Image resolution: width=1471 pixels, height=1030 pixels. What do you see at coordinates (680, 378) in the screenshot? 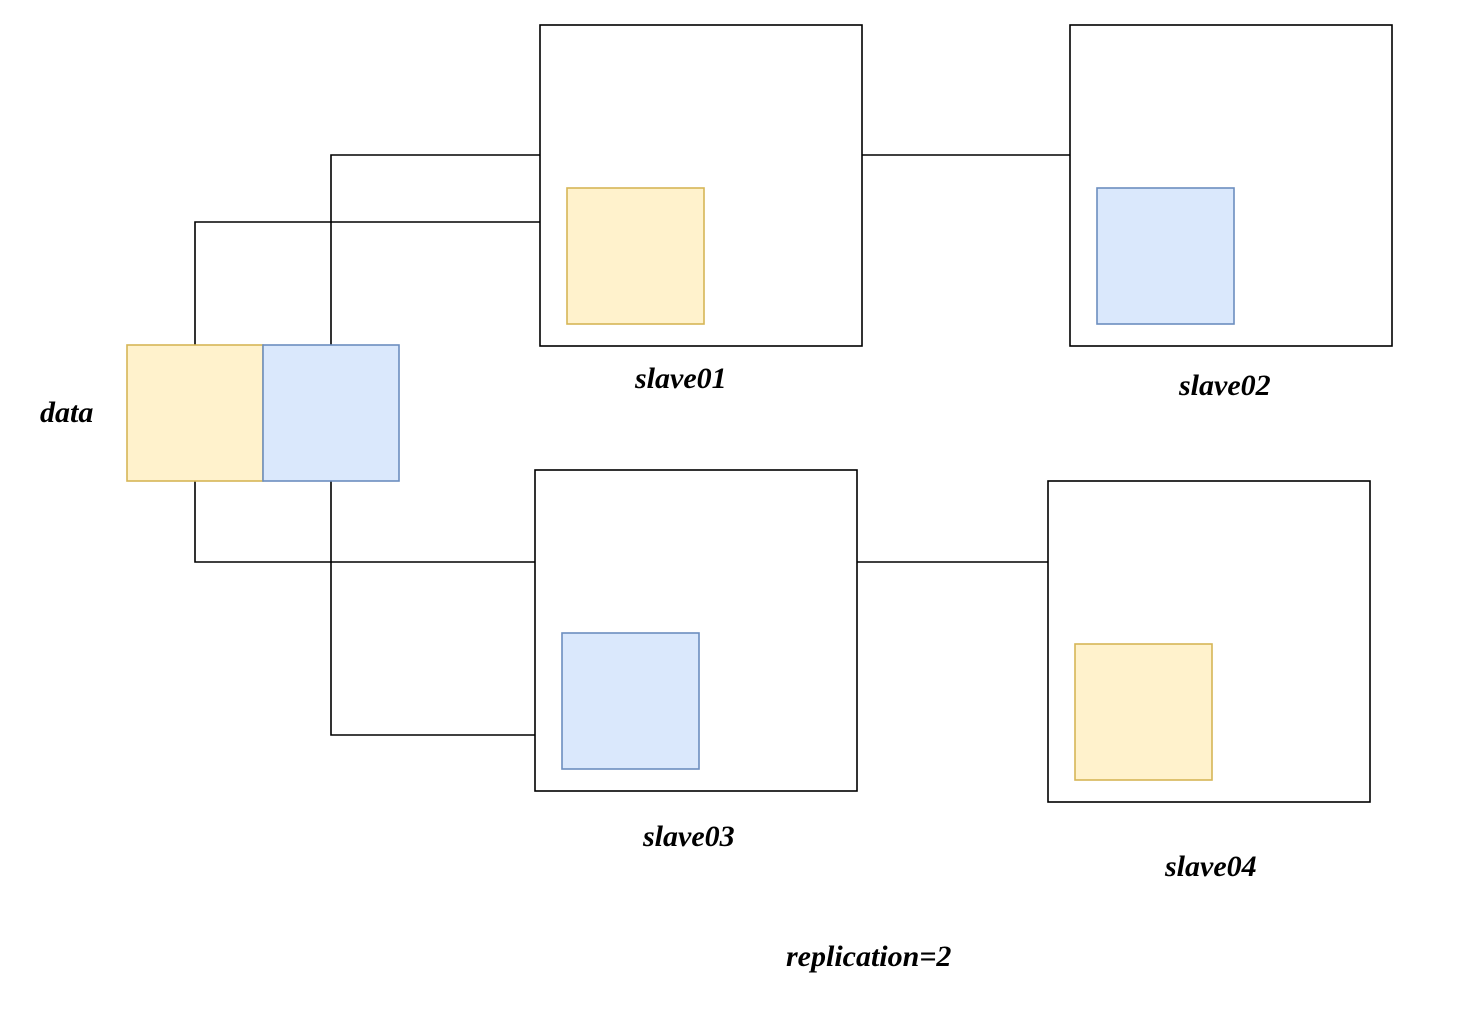
I see `label-slave01: slave01` at bounding box center [680, 378].